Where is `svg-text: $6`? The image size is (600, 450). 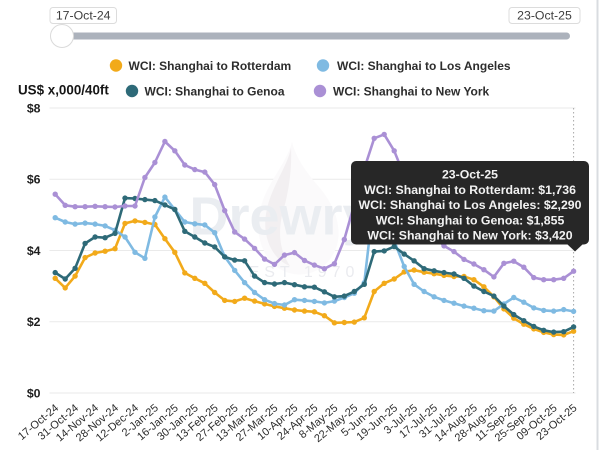 svg-text: $6 is located at coordinates (34, 180).